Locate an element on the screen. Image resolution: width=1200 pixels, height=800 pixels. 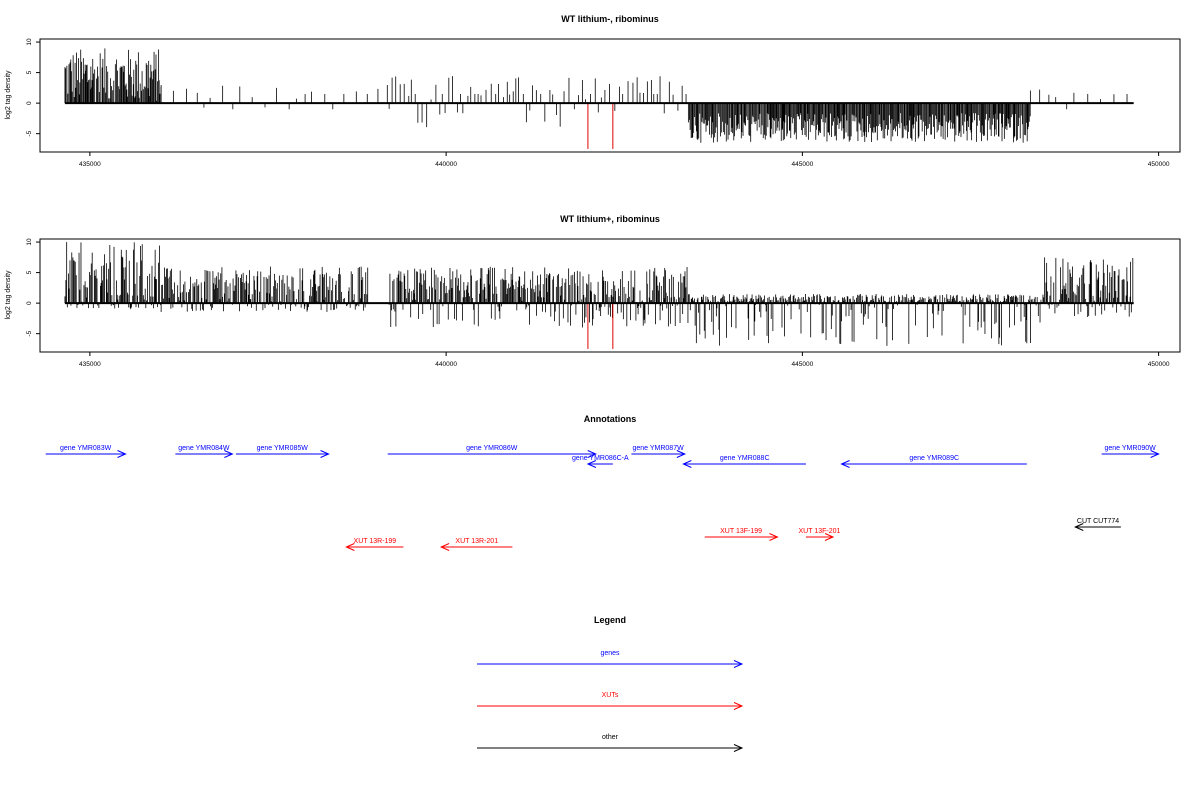
legend-label: genes is located at coordinates (610, 653).